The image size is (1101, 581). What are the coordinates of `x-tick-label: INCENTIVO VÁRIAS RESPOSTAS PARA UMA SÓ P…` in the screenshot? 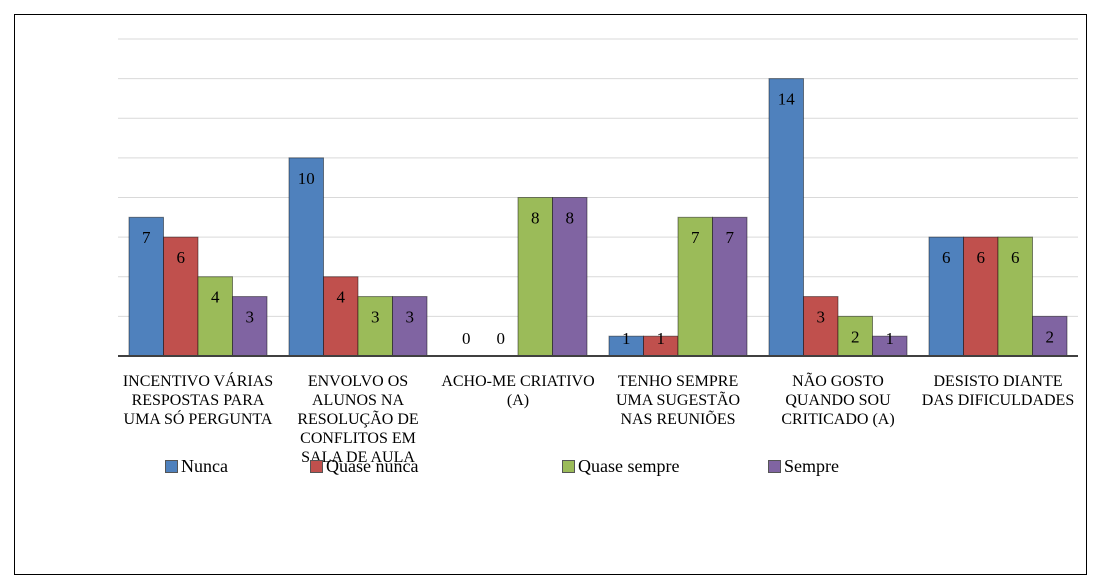 It's located at (198, 400).